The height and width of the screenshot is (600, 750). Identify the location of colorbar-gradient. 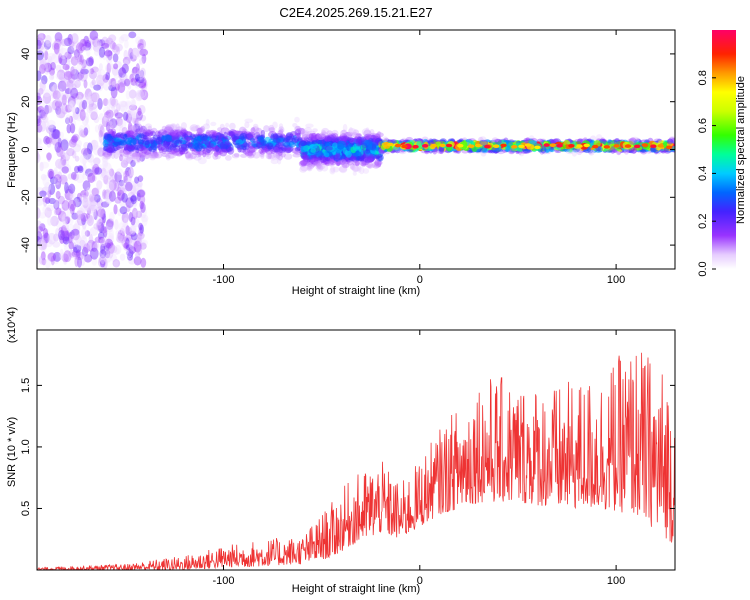
(724, 149).